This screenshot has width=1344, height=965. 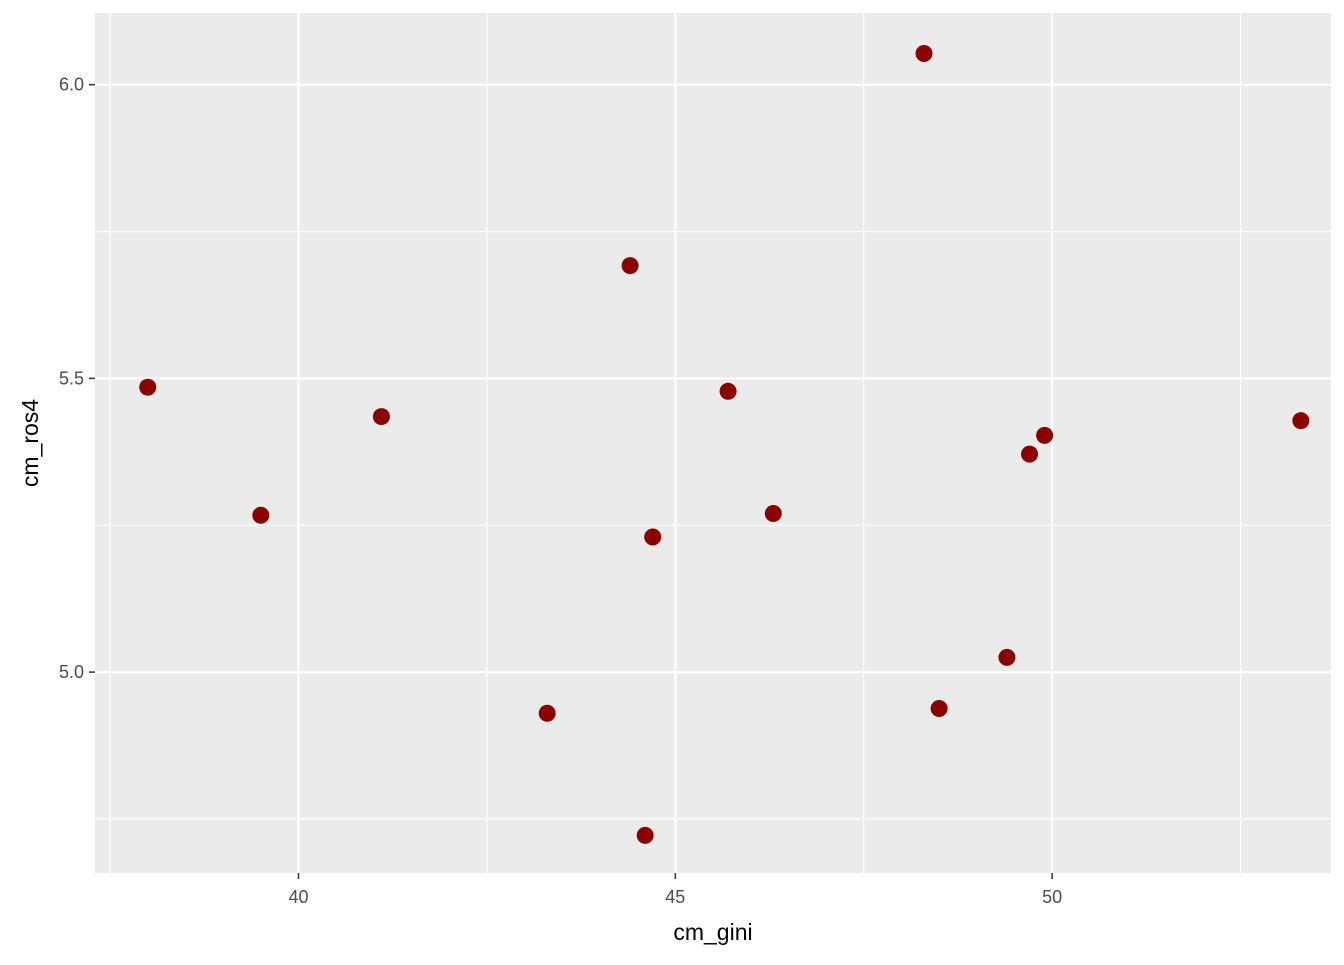 I want to click on y-tick-label: 5.5, so click(x=71, y=378).